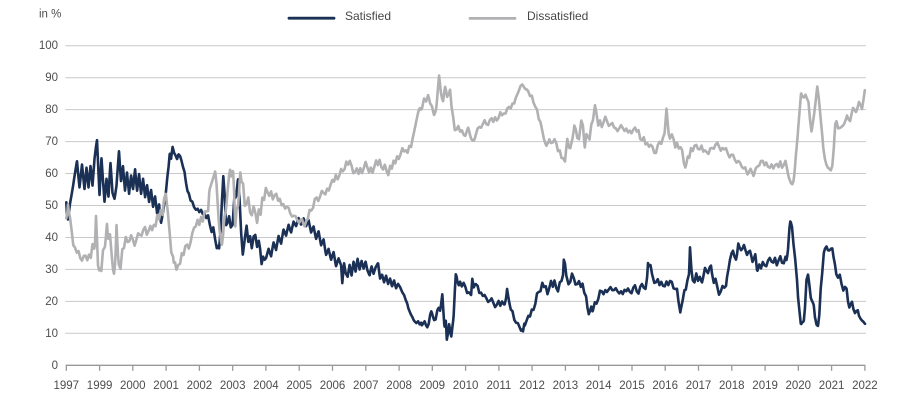  Describe the element at coordinates (100, 386) in the screenshot. I see `svg-text: 1999` at that location.